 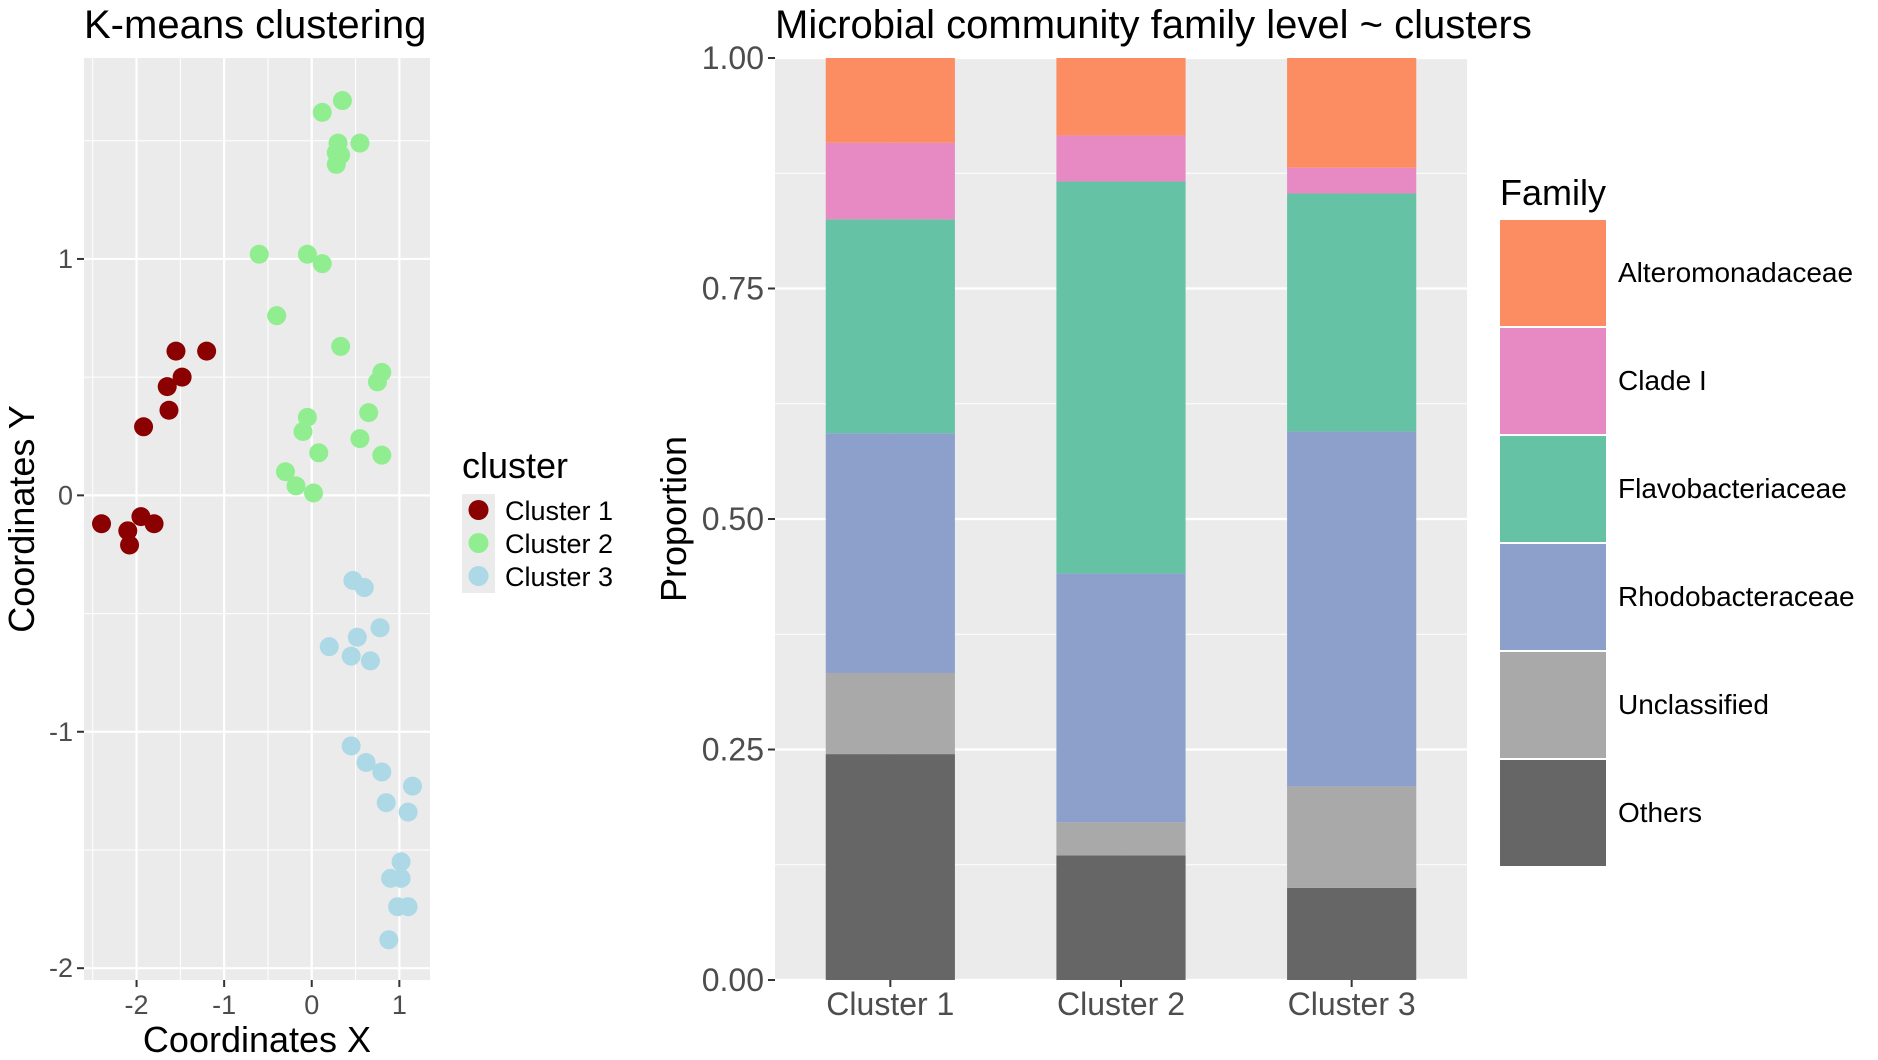 I want to click on bar-y-tick-label: 0.75, so click(x=733, y=289).